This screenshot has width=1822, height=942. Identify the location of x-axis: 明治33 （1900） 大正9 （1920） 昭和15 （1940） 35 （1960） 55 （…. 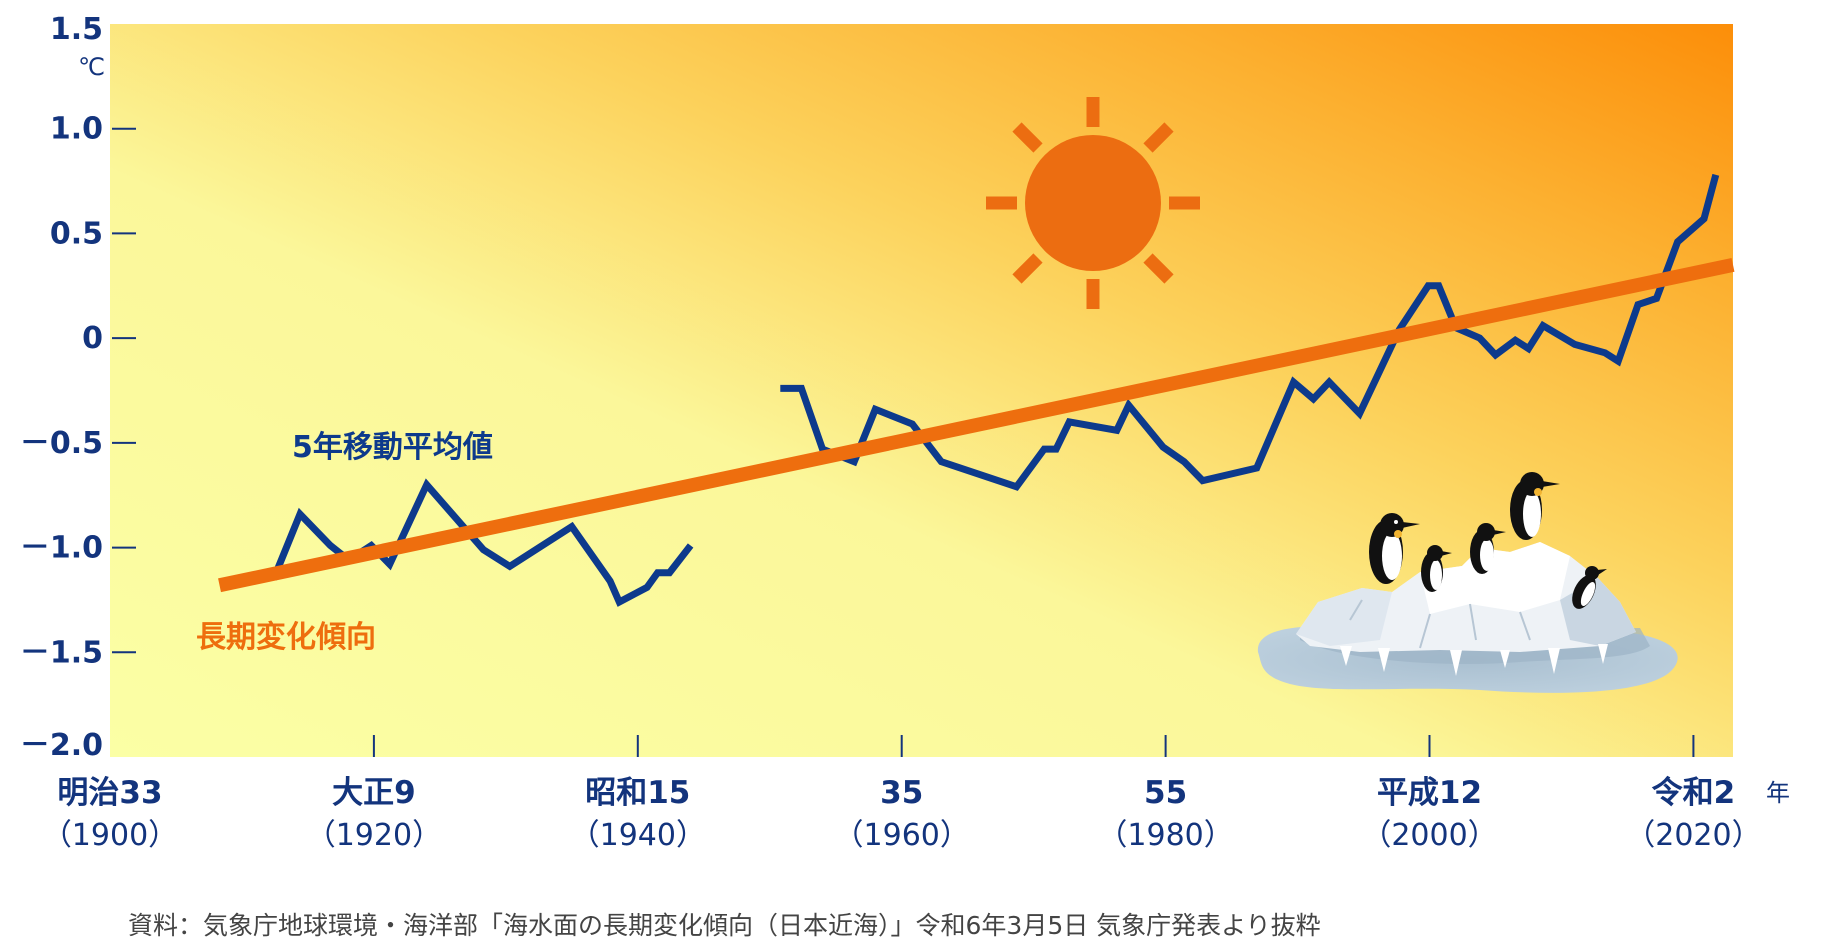
(902, 794).